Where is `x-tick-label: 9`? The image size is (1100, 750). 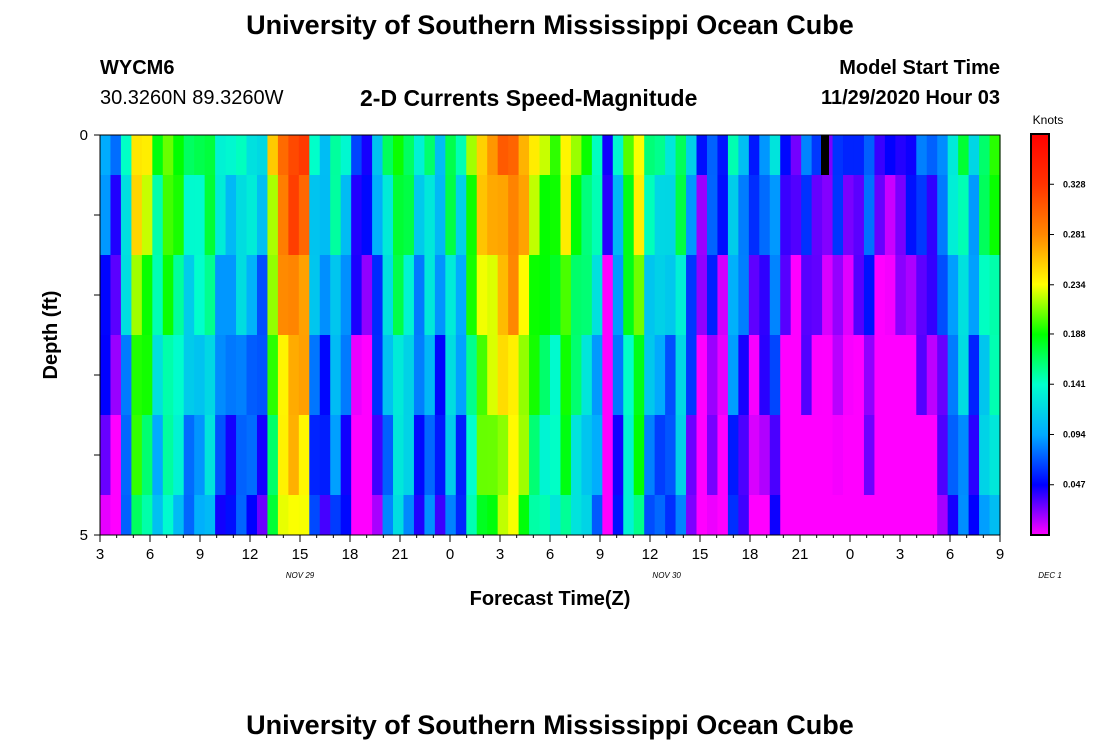 x-tick-label: 9 is located at coordinates (600, 554).